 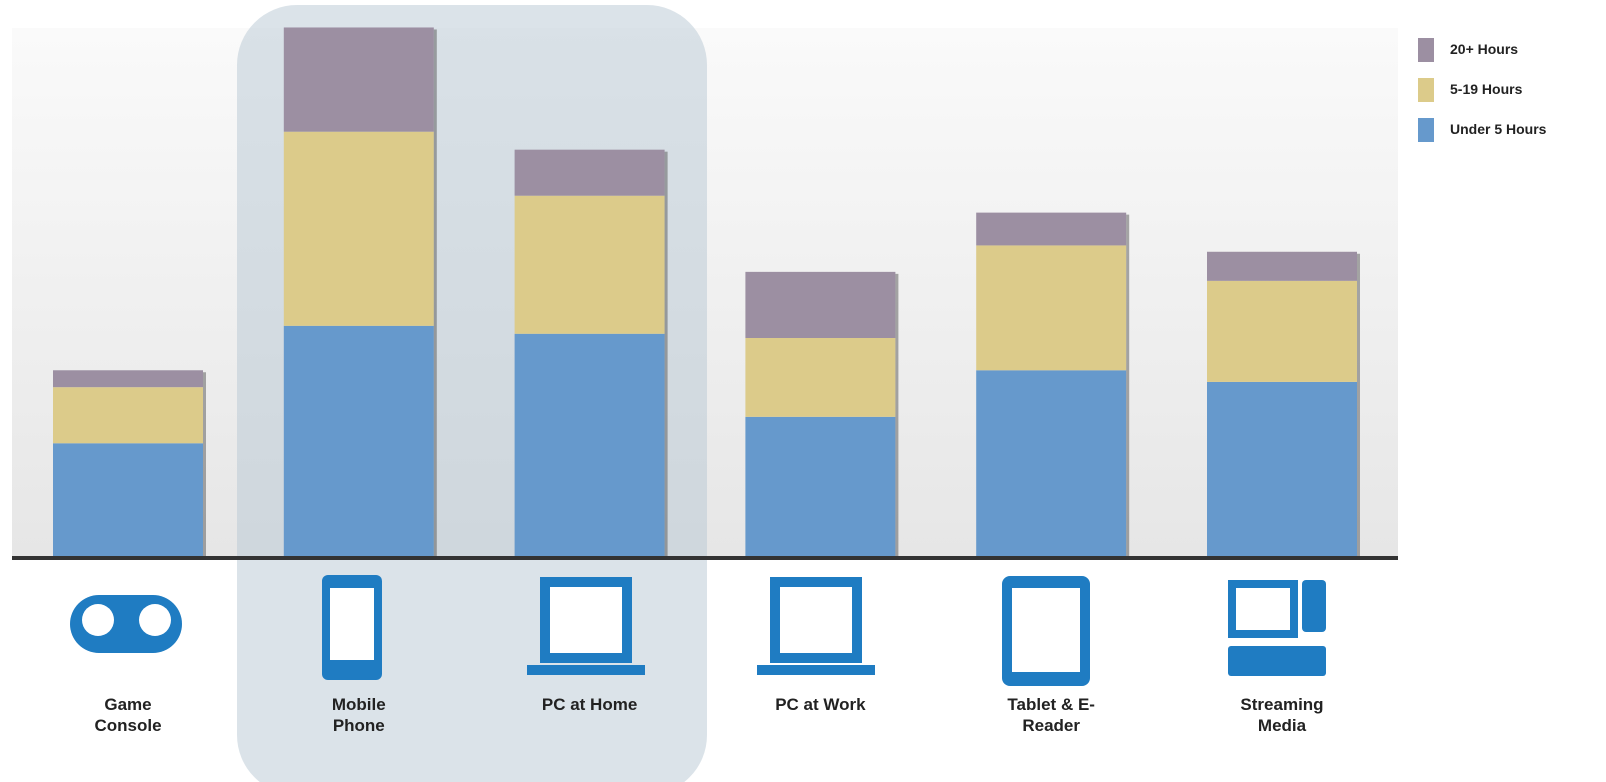 I want to click on x-tick-label: Game Console, so click(x=128, y=715).